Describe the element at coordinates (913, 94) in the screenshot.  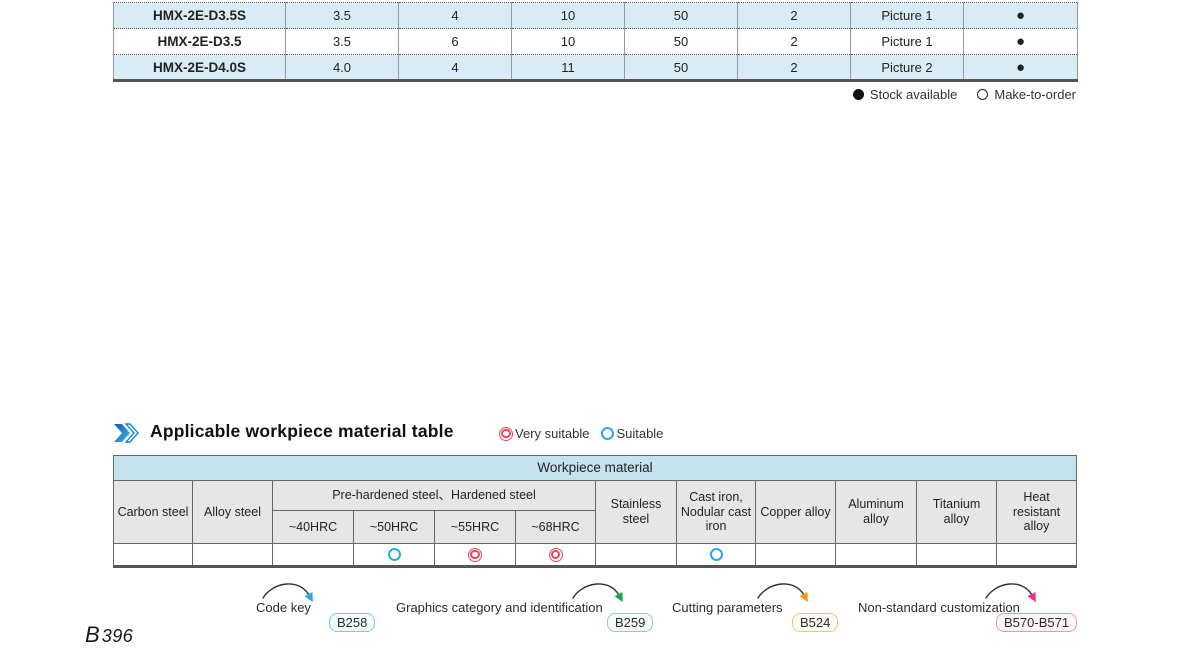
I see `stock-available-label: Stock available` at that location.